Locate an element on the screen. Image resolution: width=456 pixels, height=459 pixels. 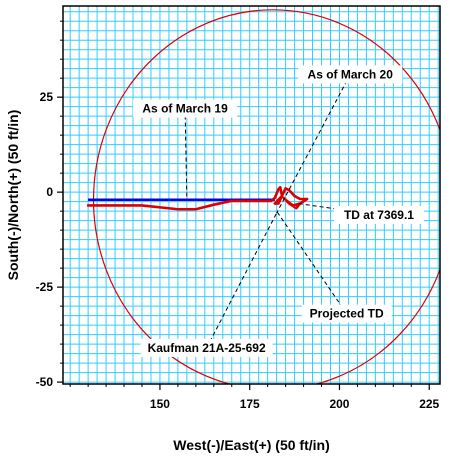
y-tick-label: 25 is located at coordinates (47, 97).